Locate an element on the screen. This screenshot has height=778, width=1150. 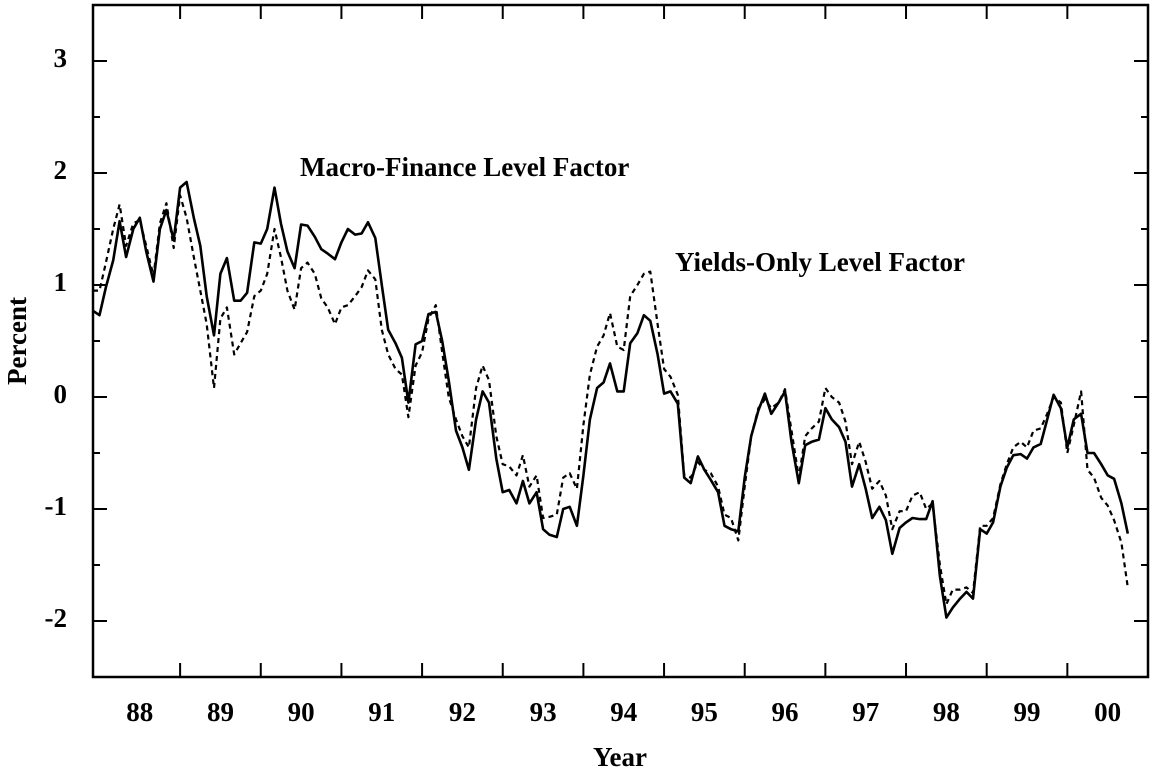
x-tick-label: 89 is located at coordinates (220, 712).